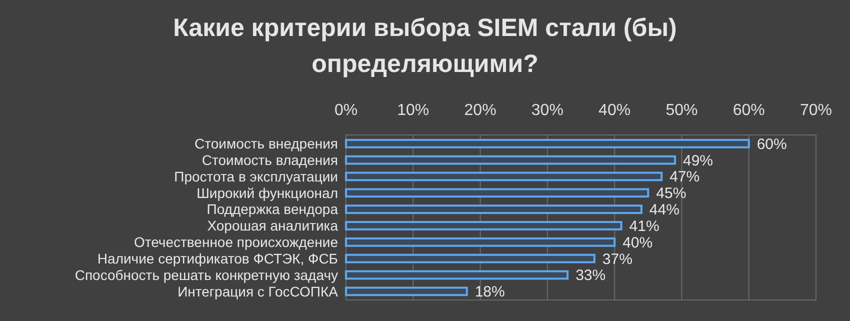 Image resolution: width=850 pixels, height=321 pixels. I want to click on y-tick-label: Широкий функционал, so click(267, 192).